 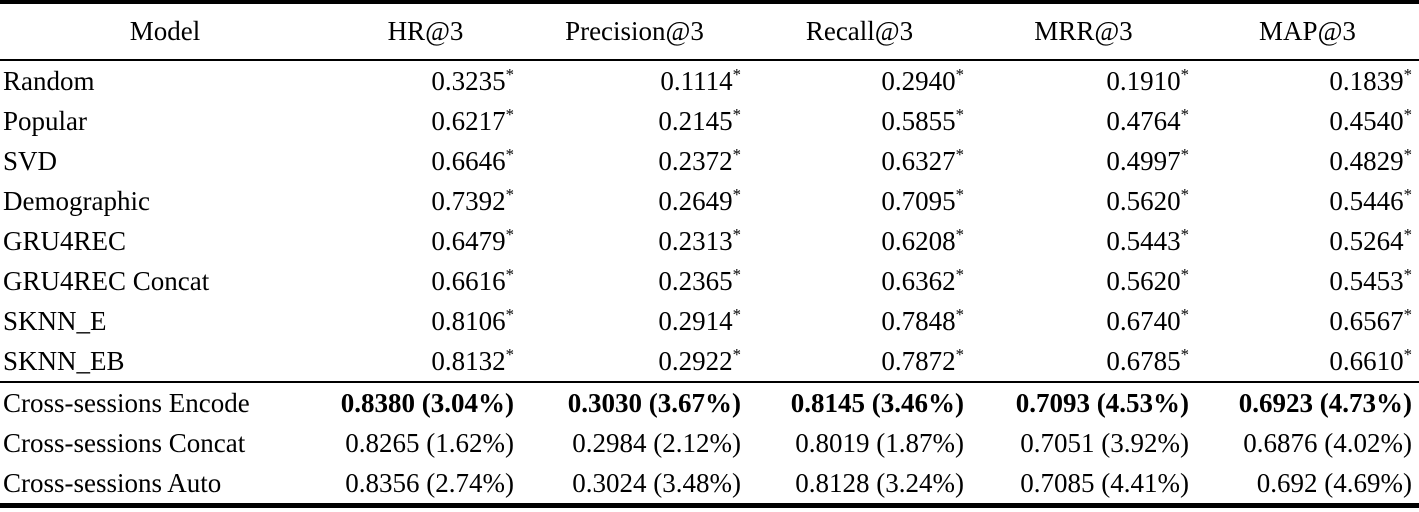 I want to click on column-header-mrr3: MRR@3, so click(x=1083, y=31).